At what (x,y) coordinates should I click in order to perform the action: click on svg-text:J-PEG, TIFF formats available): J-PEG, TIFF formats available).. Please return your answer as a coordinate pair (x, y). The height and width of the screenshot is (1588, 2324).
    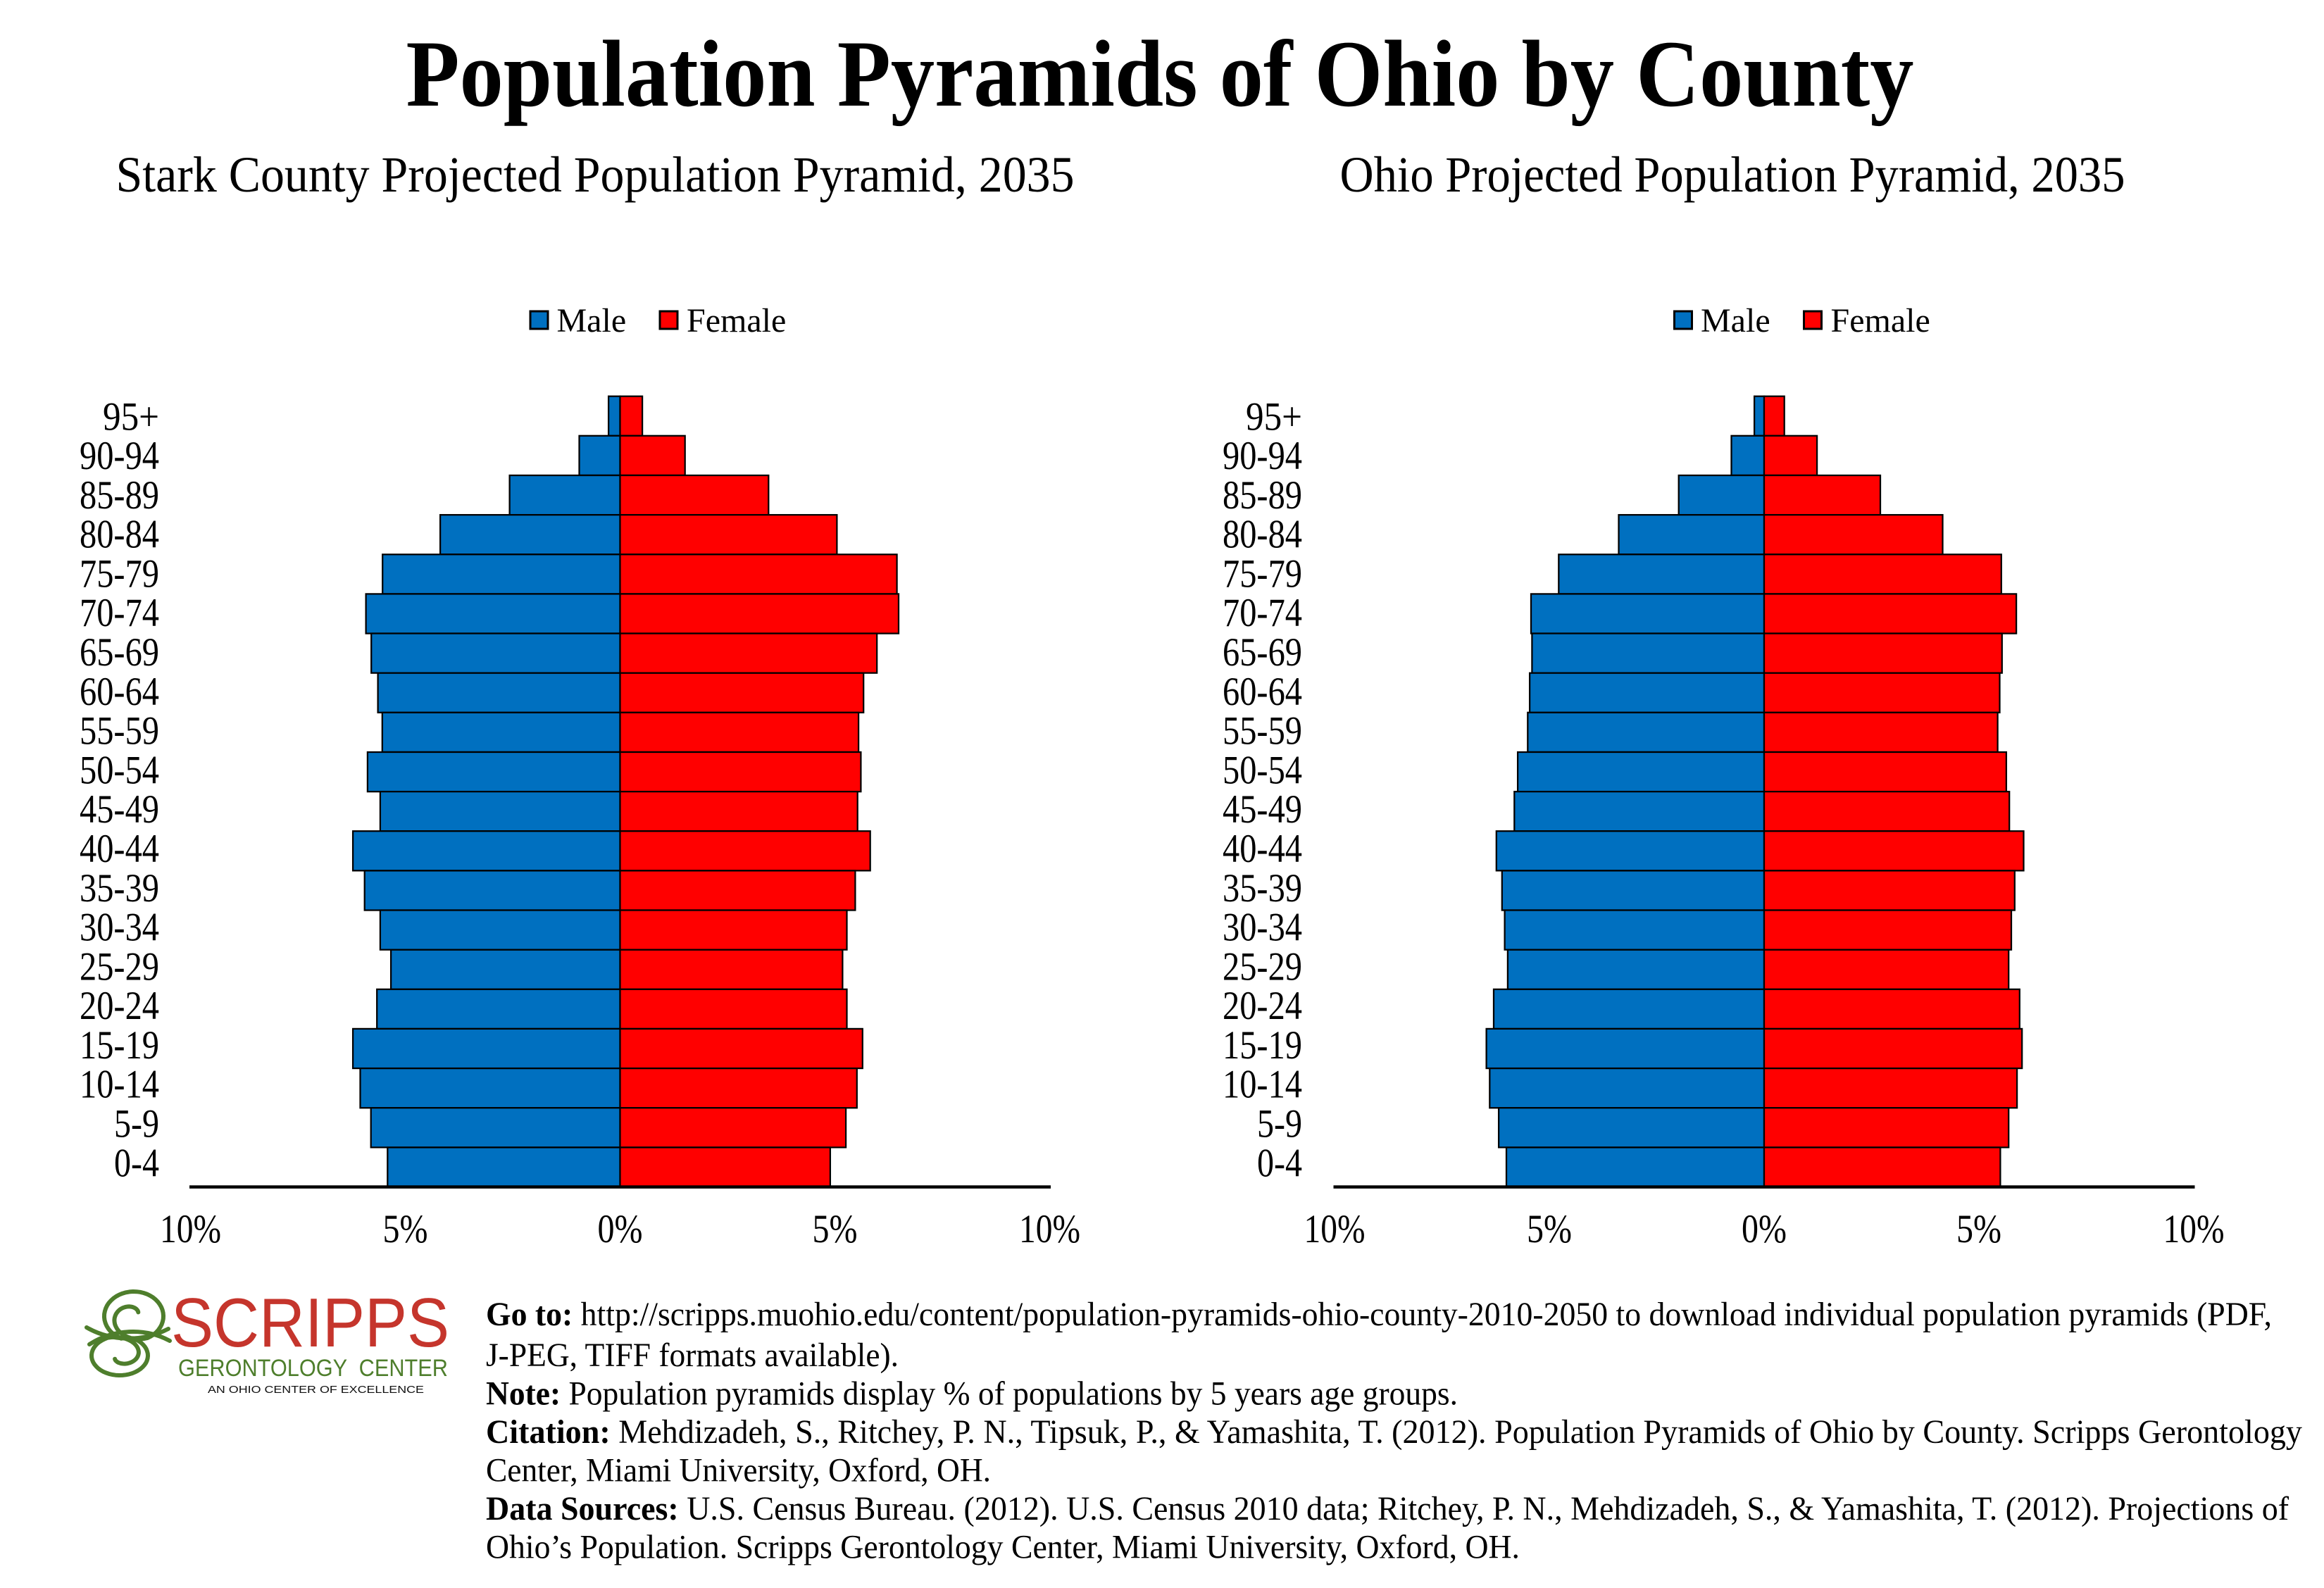
    Looking at the image, I should click on (692, 1356).